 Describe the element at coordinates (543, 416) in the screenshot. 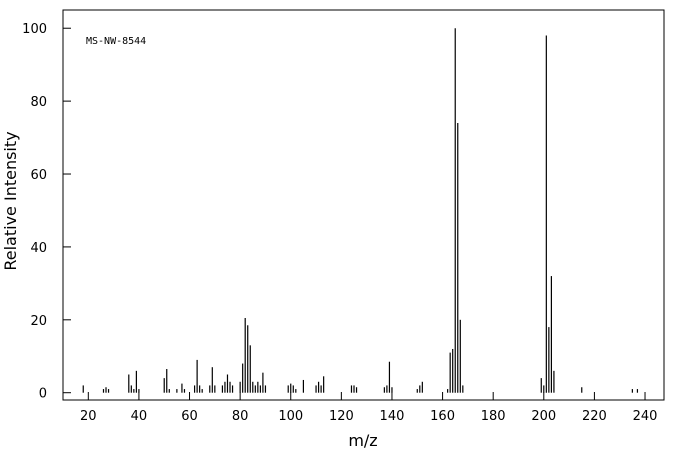

I see `x-tick-label: 200` at that location.